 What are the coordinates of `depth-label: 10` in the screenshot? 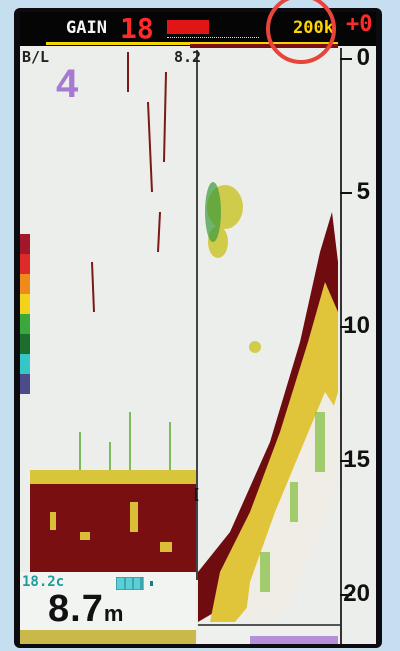 It's located at (356, 325).